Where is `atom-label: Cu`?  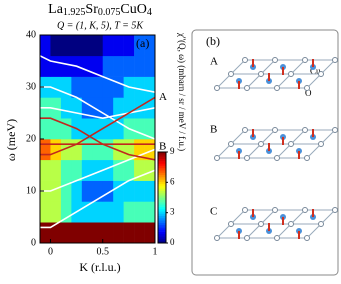 atom-label: Cu is located at coordinates (315, 71).